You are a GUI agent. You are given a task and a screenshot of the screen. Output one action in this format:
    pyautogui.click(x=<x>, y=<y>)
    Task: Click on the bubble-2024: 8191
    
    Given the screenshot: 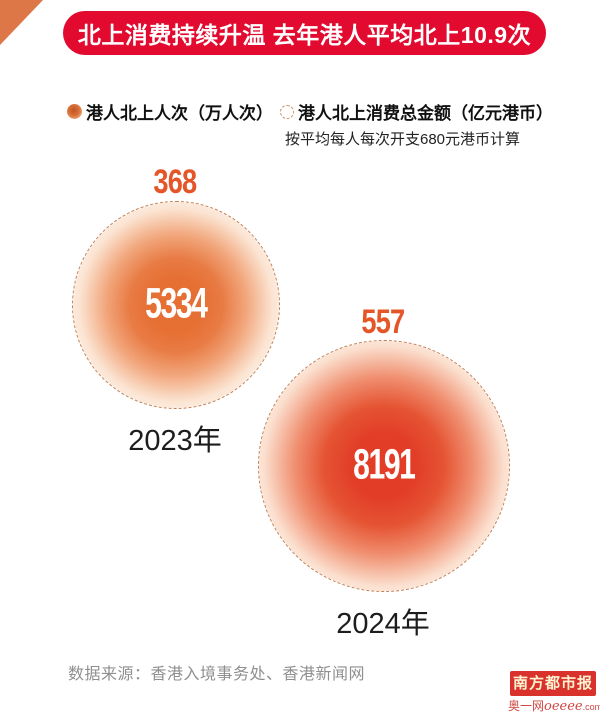 What is the action you would take?
    pyautogui.click(x=384, y=466)
    